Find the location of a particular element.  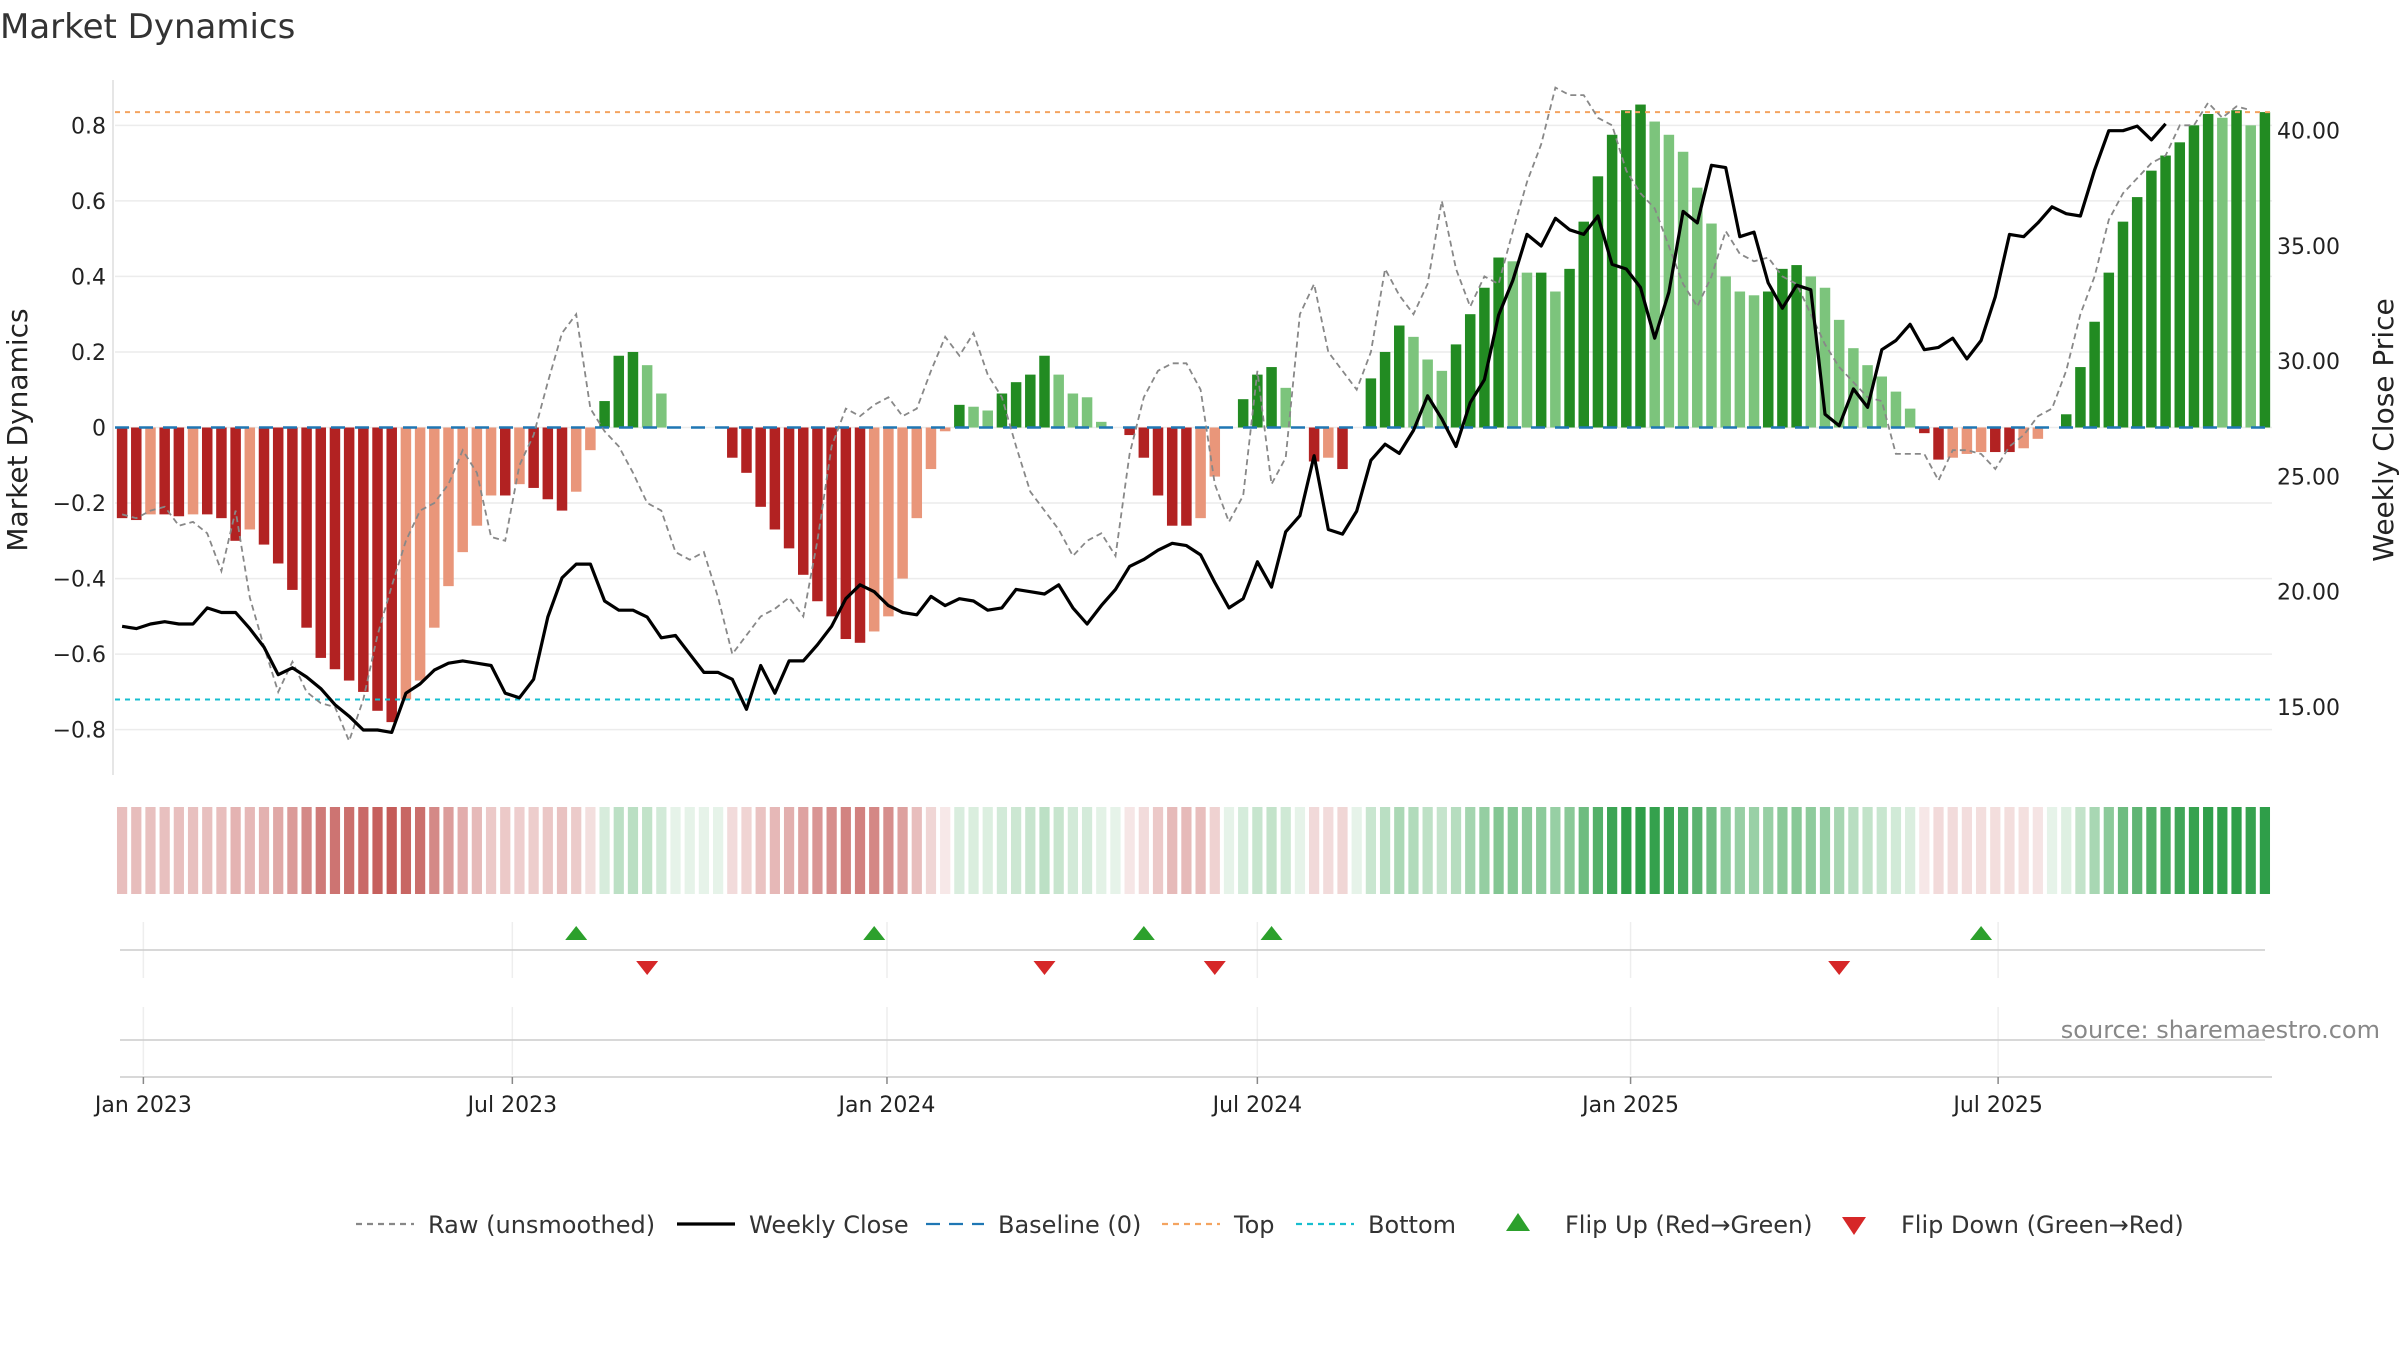

y-axis-label: Market Dynamics is located at coordinates (17, 429).